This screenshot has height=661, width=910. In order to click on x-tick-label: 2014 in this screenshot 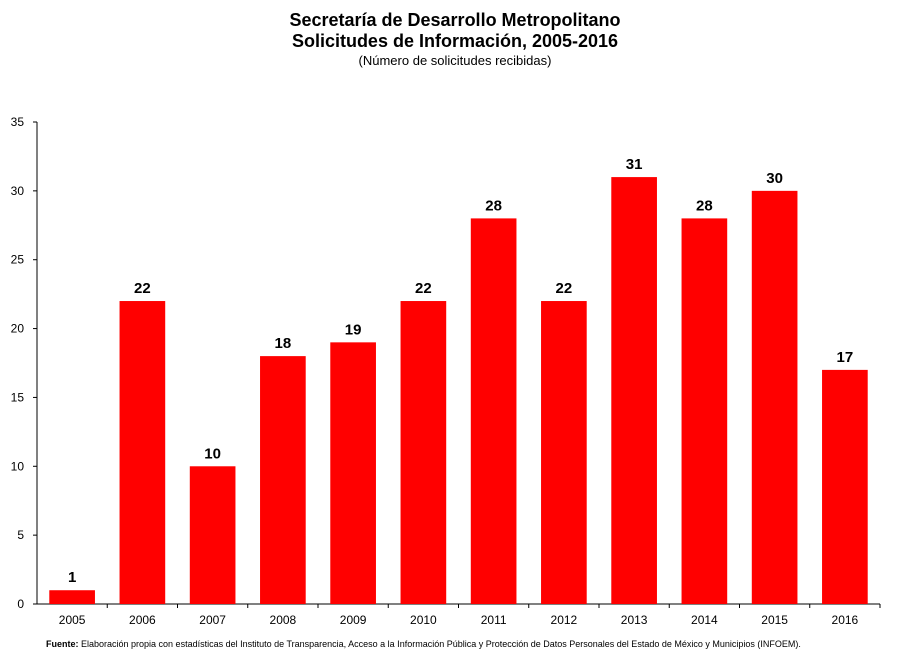, I will do `click(704, 620)`.